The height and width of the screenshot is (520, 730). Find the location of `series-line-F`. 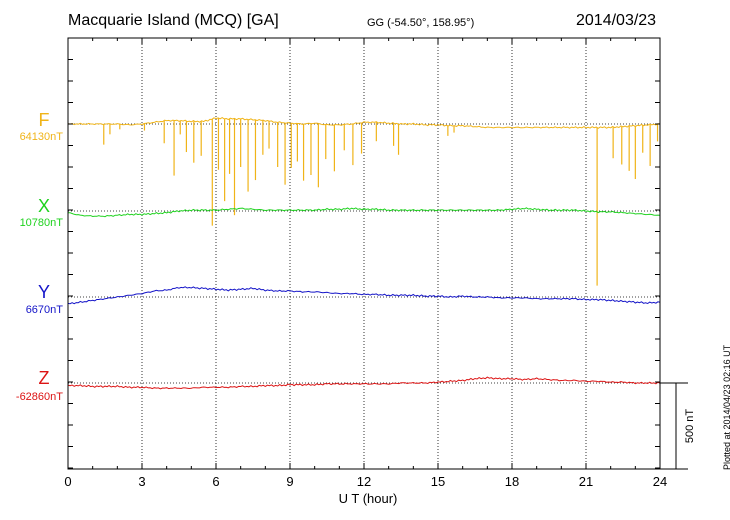

series-line-F is located at coordinates (364, 123).